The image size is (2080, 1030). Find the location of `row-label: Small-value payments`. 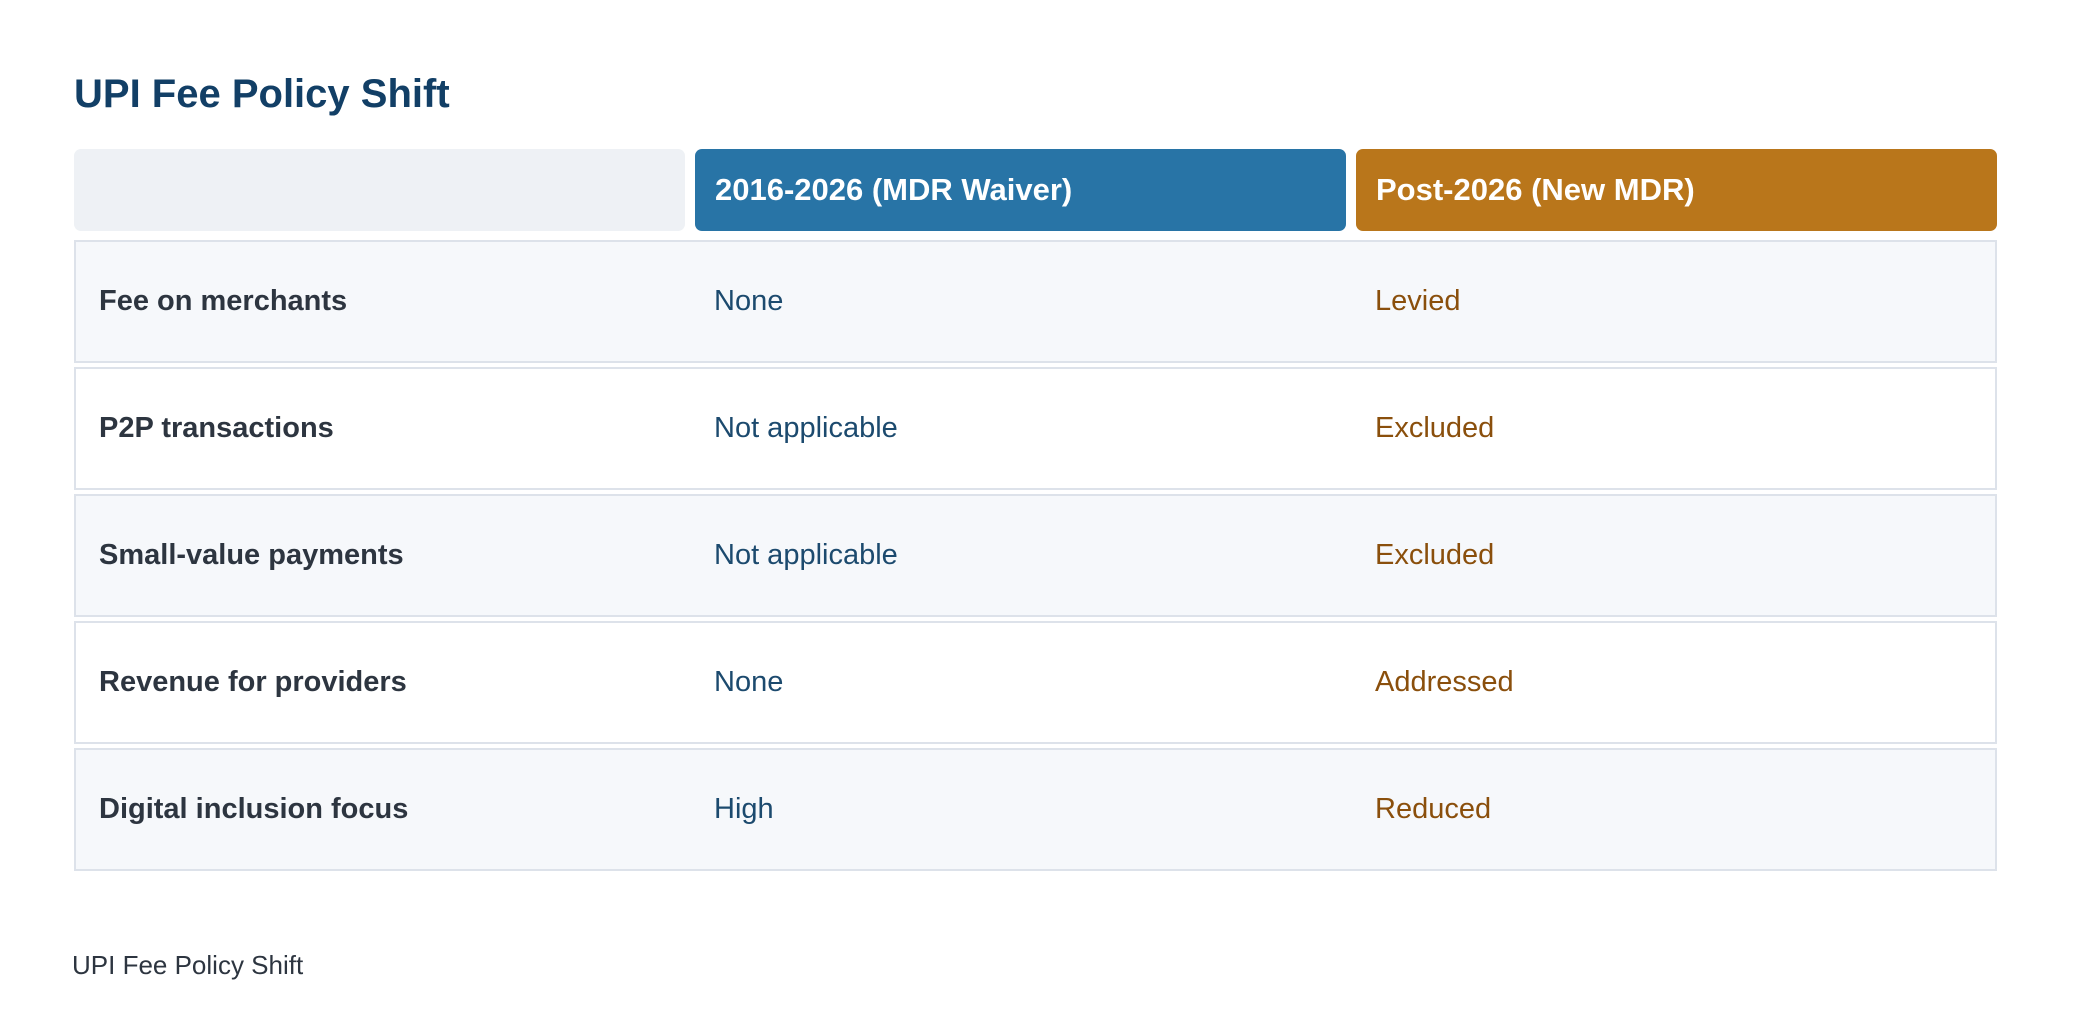

row-label: Small-value payments is located at coordinates (251, 555).